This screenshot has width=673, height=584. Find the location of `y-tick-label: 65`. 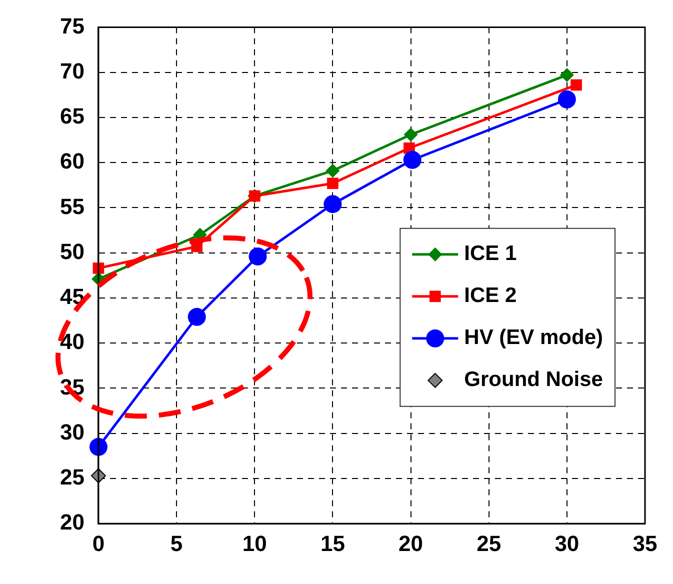

y-tick-label: 65 is located at coordinates (72, 116).